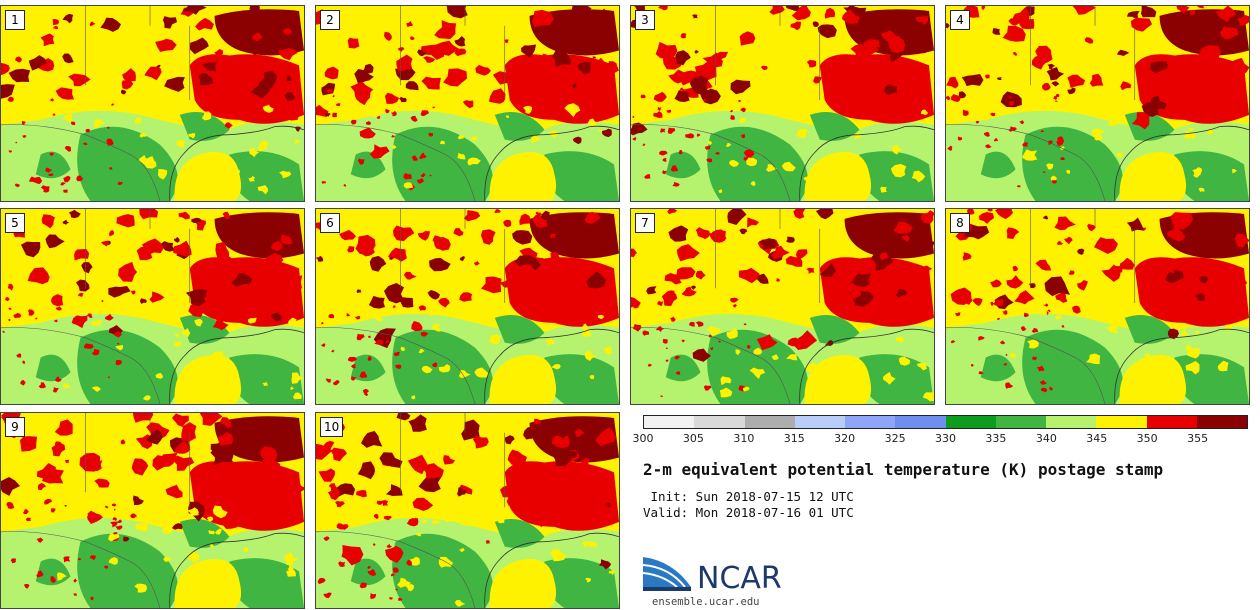 This screenshot has width=1260, height=610. I want to click on member-panel-3: 3, so click(782, 103).